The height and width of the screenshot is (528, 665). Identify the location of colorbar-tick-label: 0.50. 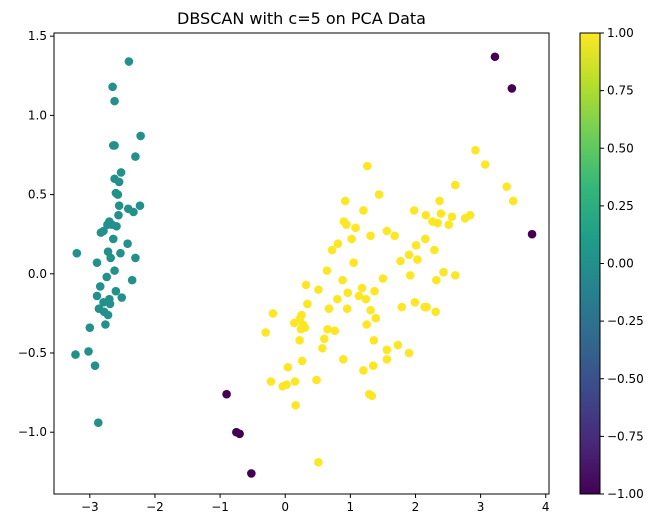
(620, 148).